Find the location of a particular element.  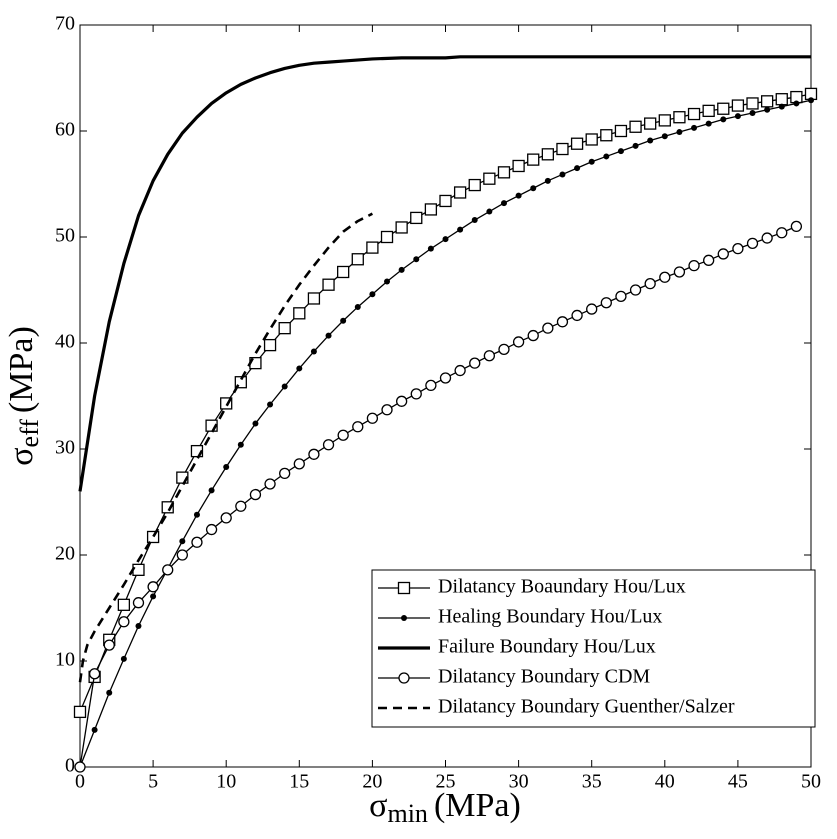

y-tick-label: 70 is located at coordinates (65, 24).